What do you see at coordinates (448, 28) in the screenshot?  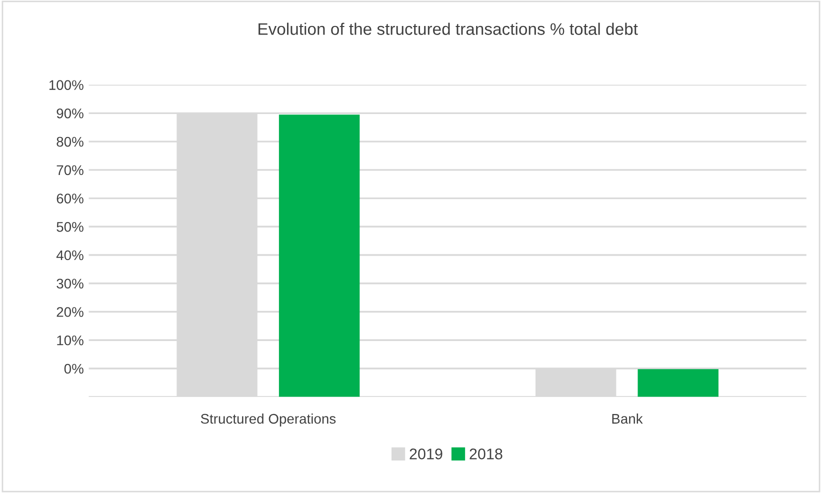 I see `chart-title: Evolution of the structured transactions % total debt` at bounding box center [448, 28].